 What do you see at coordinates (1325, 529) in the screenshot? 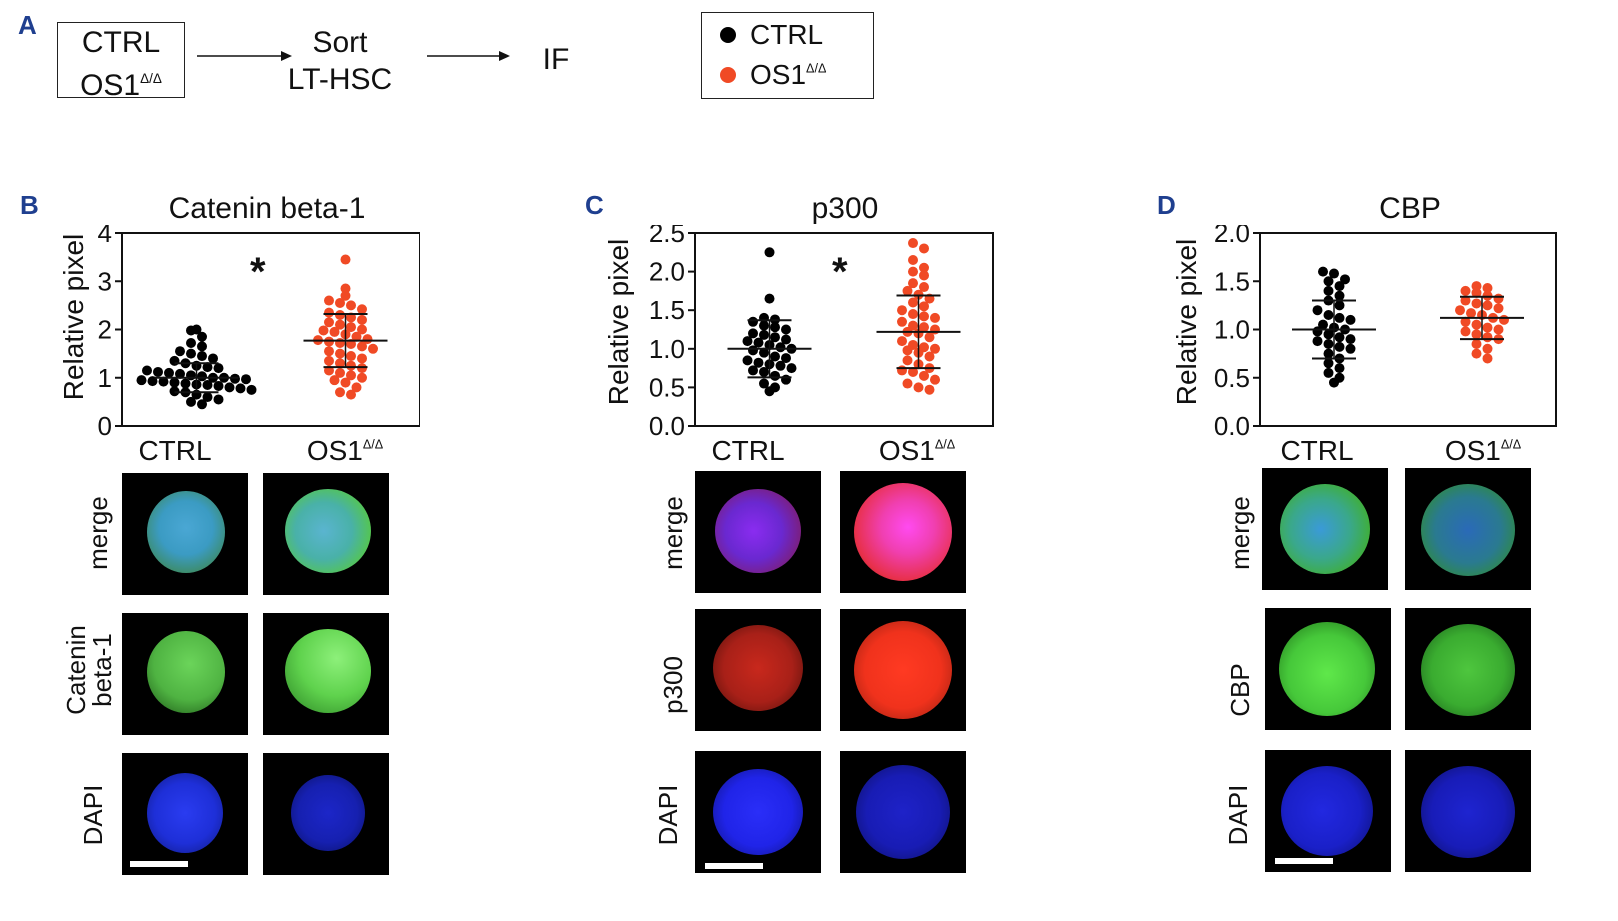
I see `d-ctrl-merge-cell` at bounding box center [1325, 529].